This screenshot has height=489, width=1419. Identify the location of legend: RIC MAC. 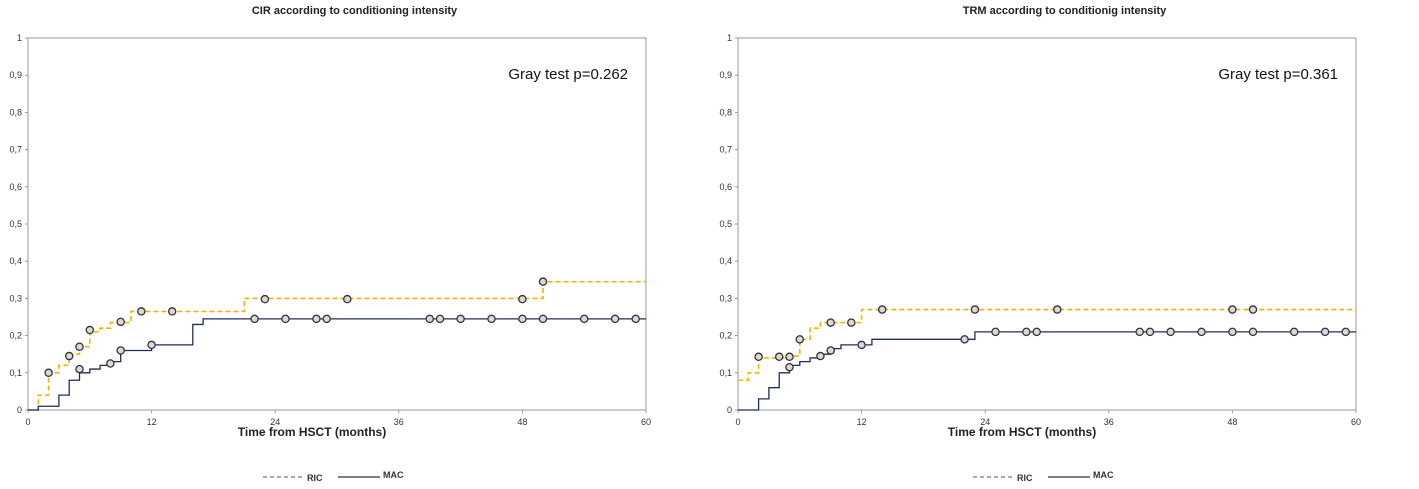
(333, 476).